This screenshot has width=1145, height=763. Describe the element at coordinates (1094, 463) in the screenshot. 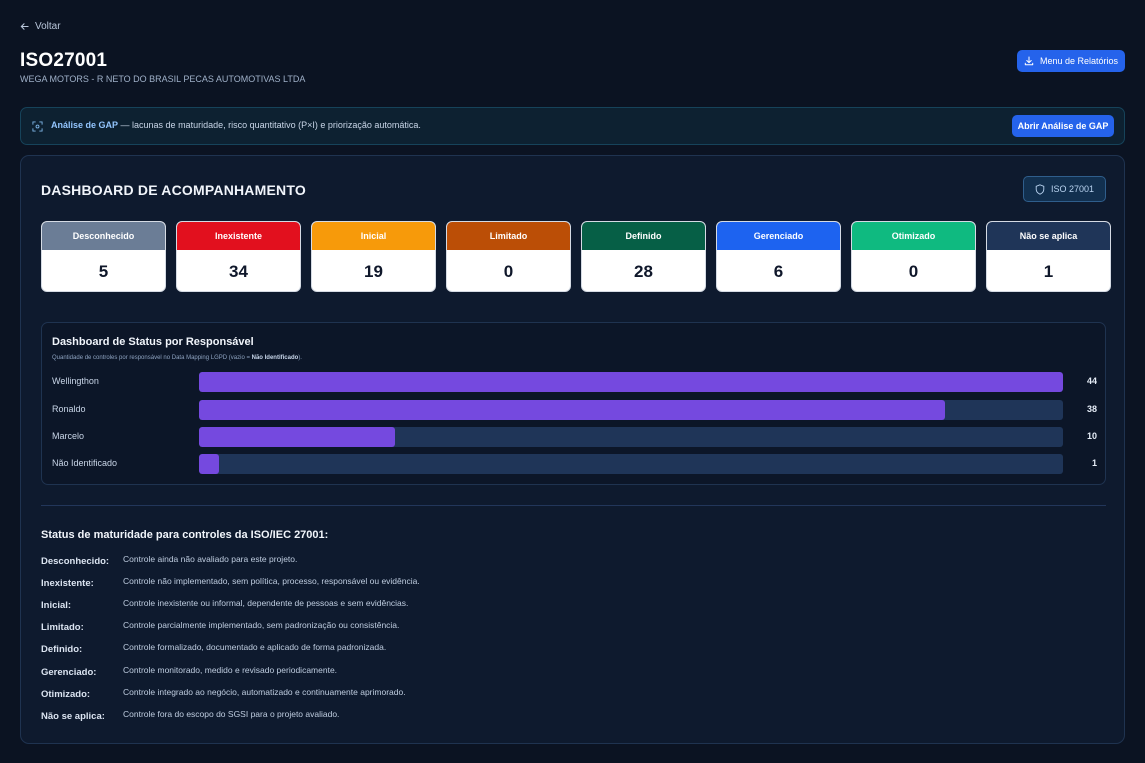

I see `responsible-count: 1` at that location.